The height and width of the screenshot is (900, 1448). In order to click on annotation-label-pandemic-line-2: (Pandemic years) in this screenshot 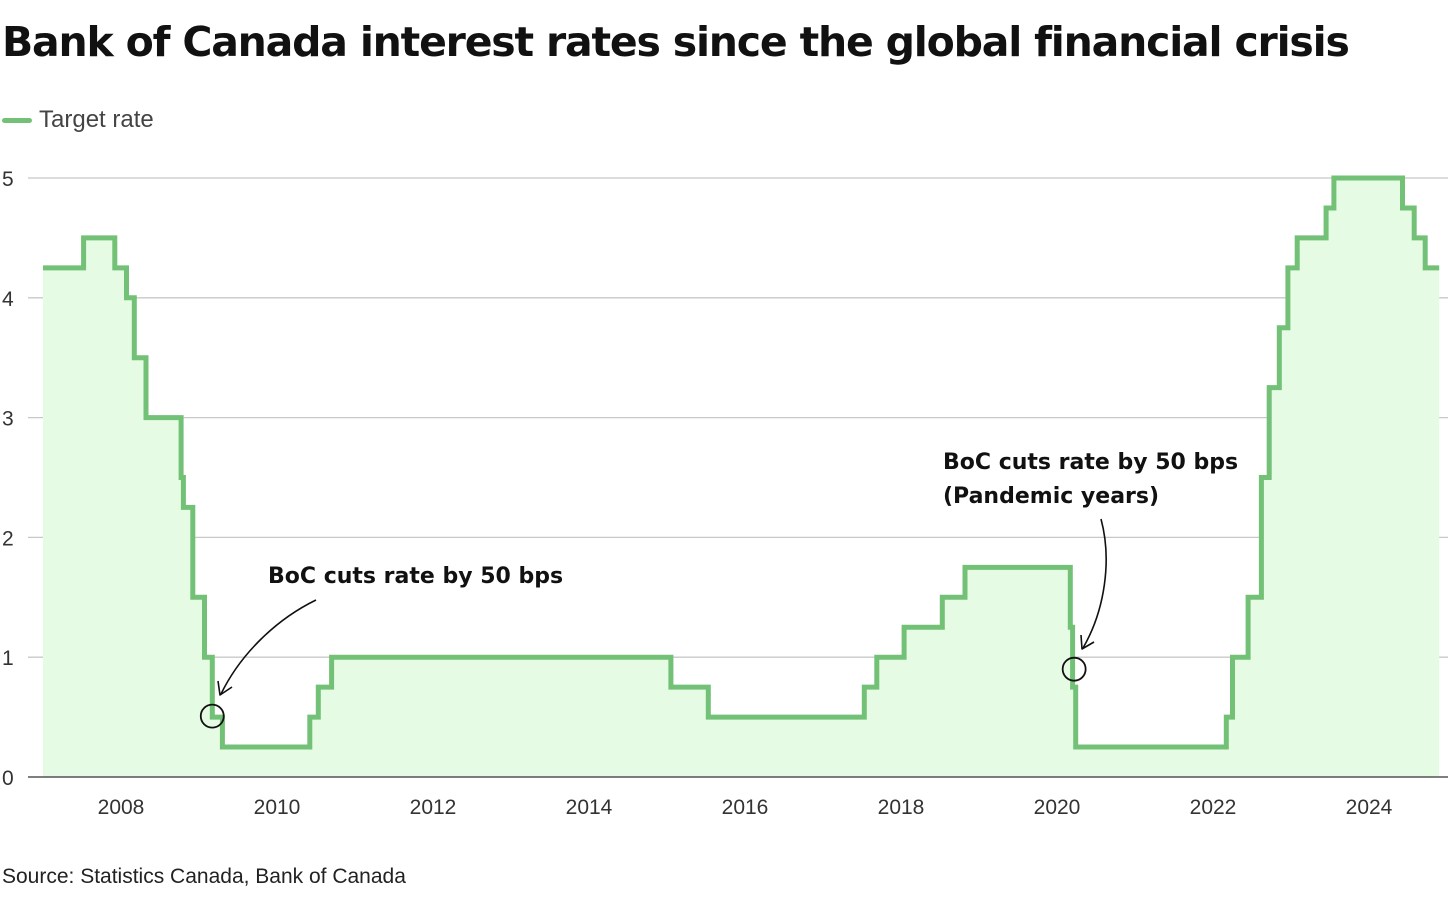, I will do `click(1051, 496)`.